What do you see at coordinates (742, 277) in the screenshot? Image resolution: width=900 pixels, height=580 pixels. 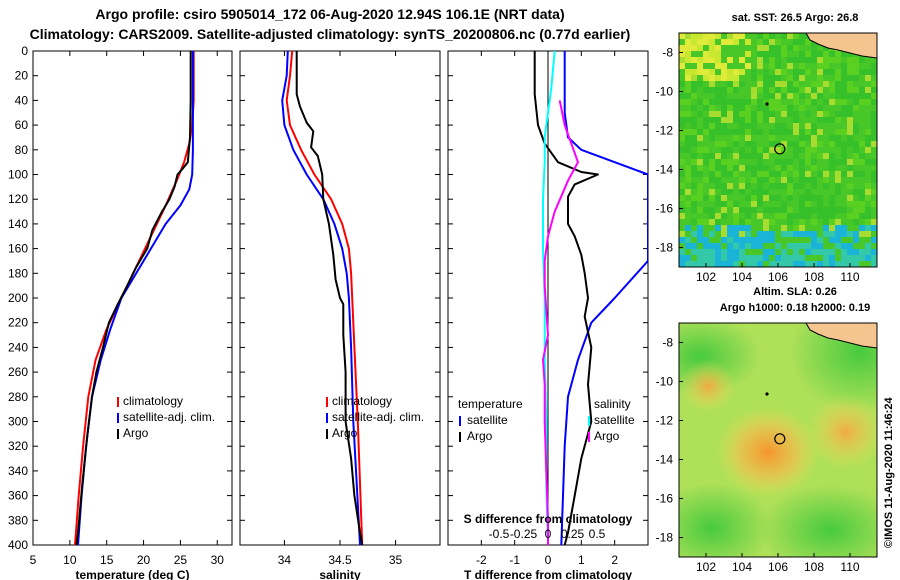 I see `sst-lon-label: 104` at bounding box center [742, 277].